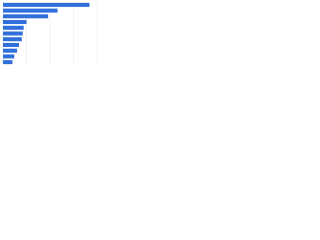 Image resolution: width=320 pixels, height=240 pixels. Describe the element at coordinates (50, 33) in the screenshot. I see `chart` at that location.